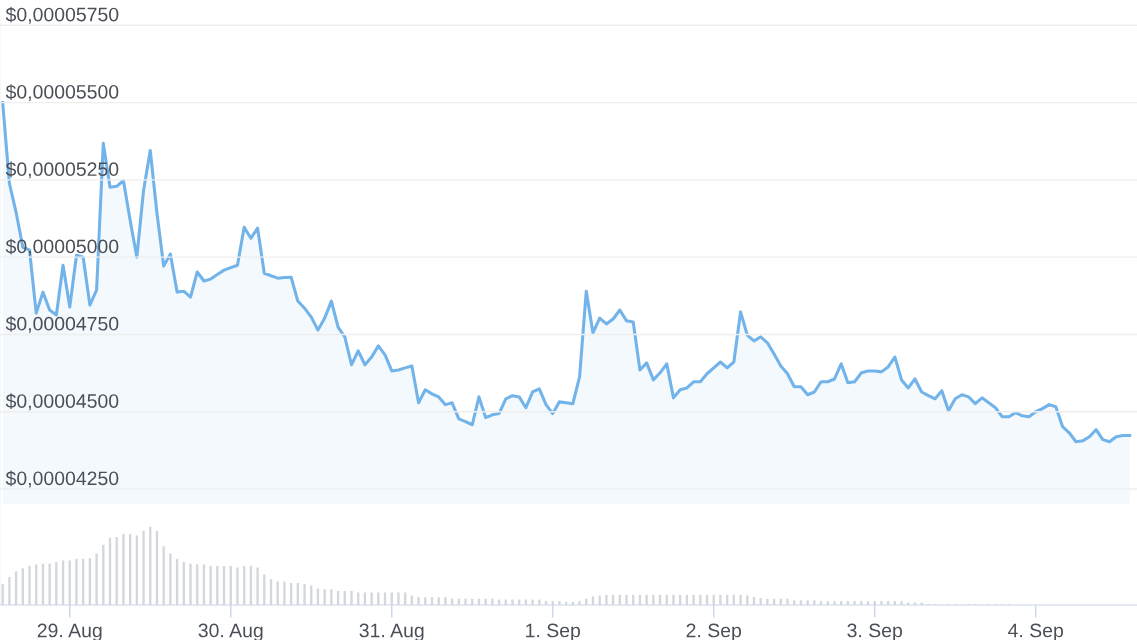  Describe the element at coordinates (62, 93) in the screenshot. I see `y-tick-label: $0,00005500` at that location.